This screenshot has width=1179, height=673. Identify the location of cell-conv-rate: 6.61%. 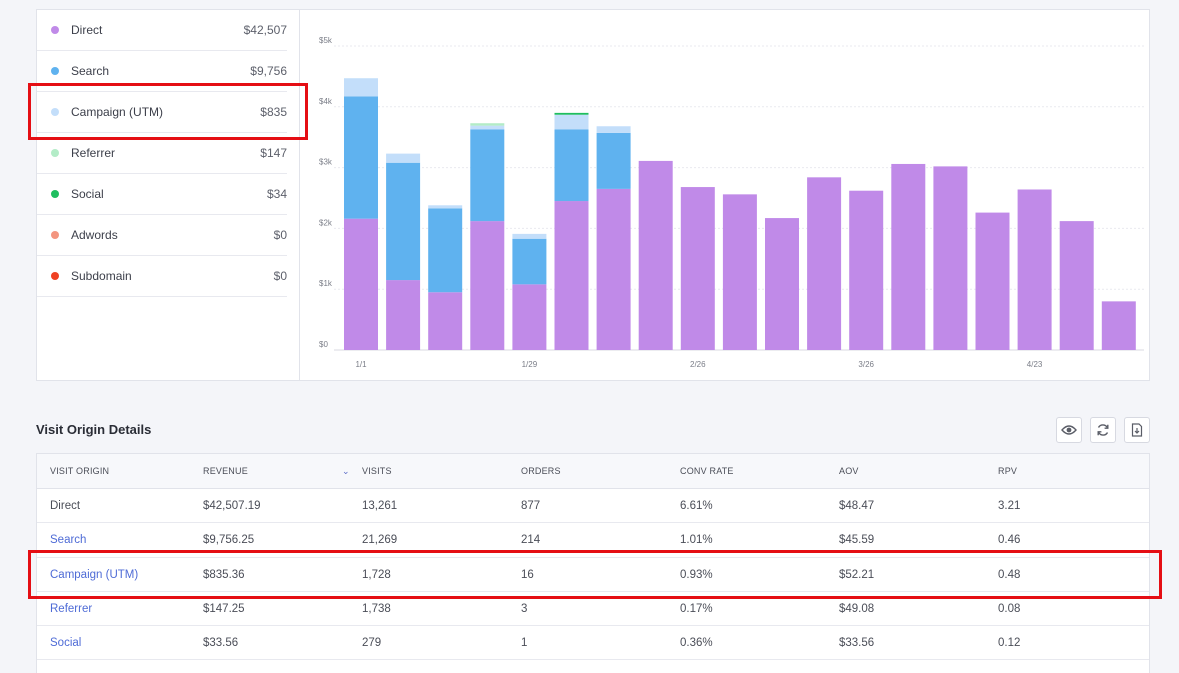
(696, 506).